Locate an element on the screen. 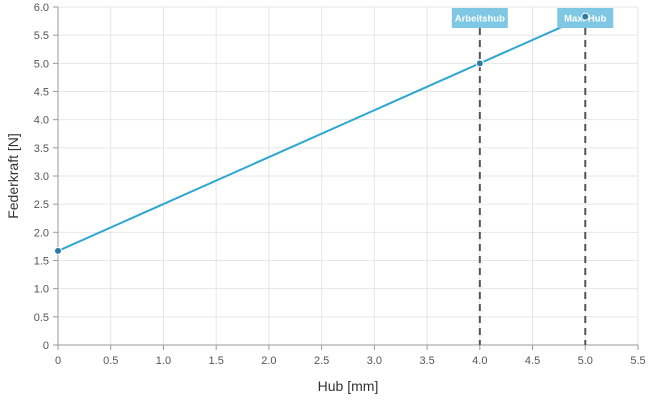  y-tick-label: 5.0 is located at coordinates (41, 64).